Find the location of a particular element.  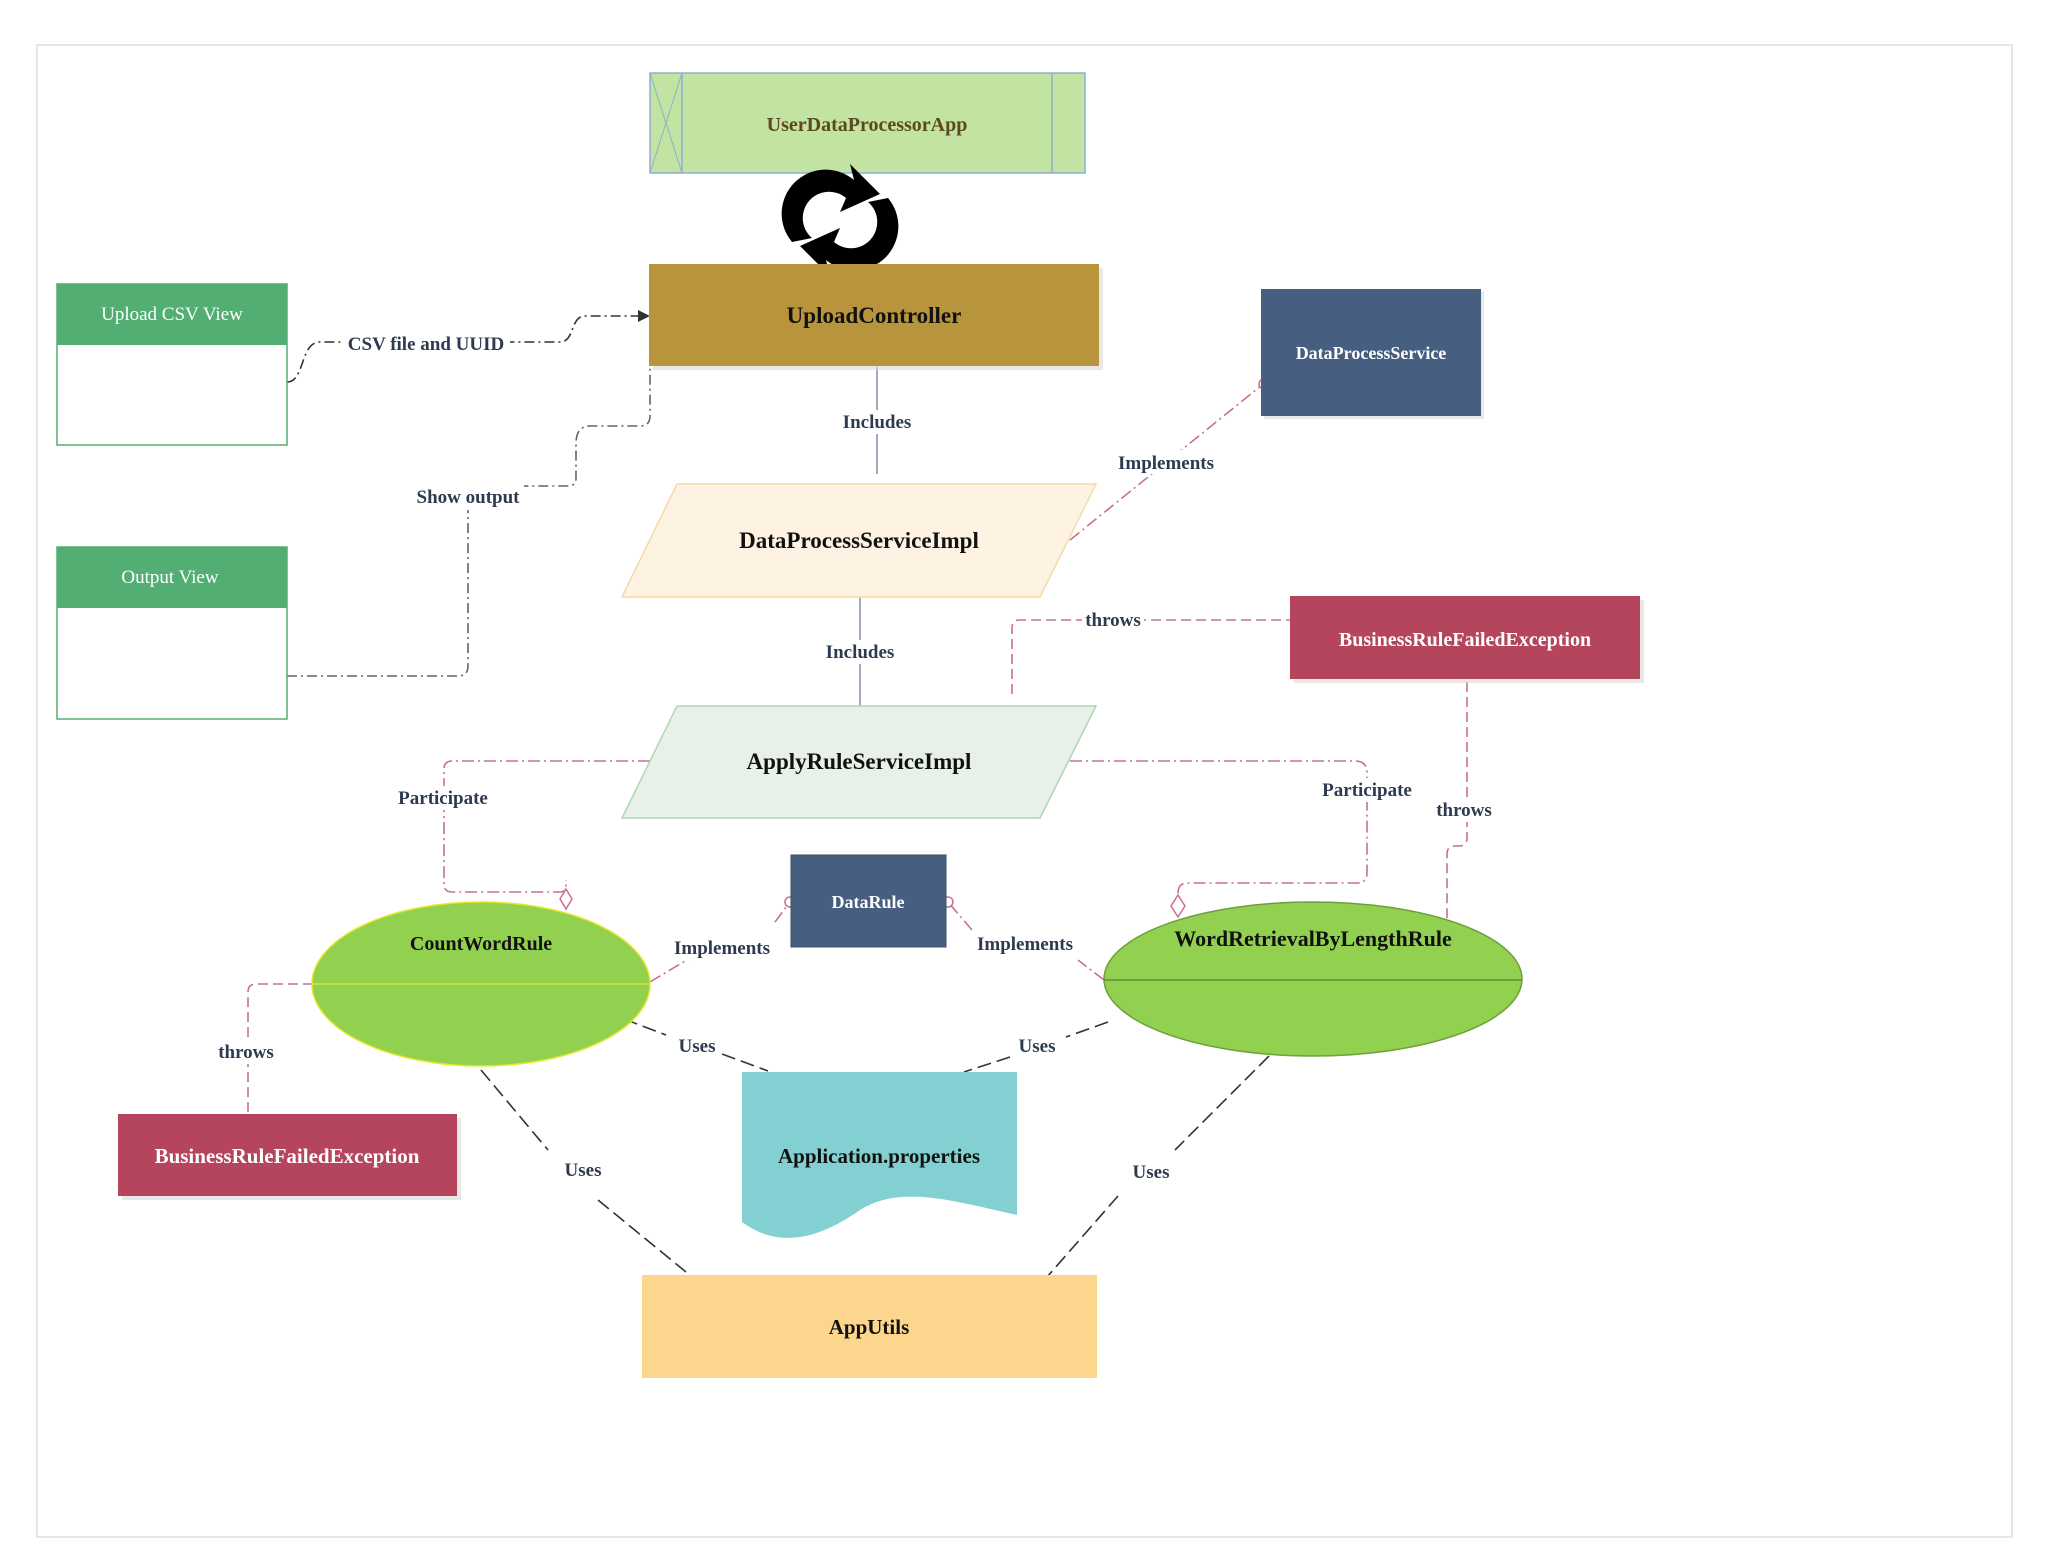

business-rule-exception-left-label: BusinessRuleFailedException is located at coordinates (287, 1156).